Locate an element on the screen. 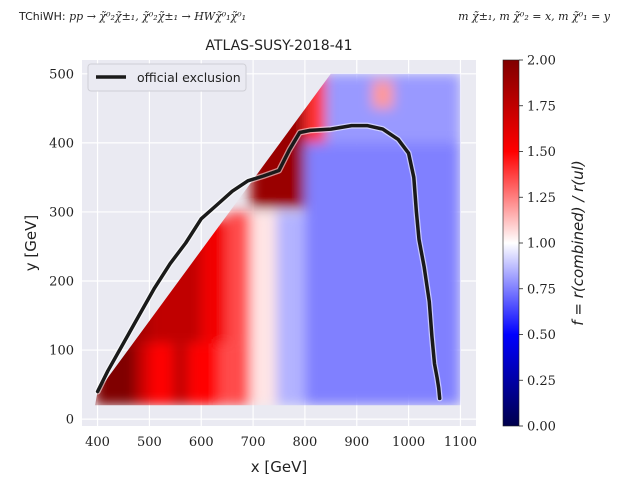 This screenshot has width=640, height=480. colorbar-tick-label: 0.00 is located at coordinates (541, 427).